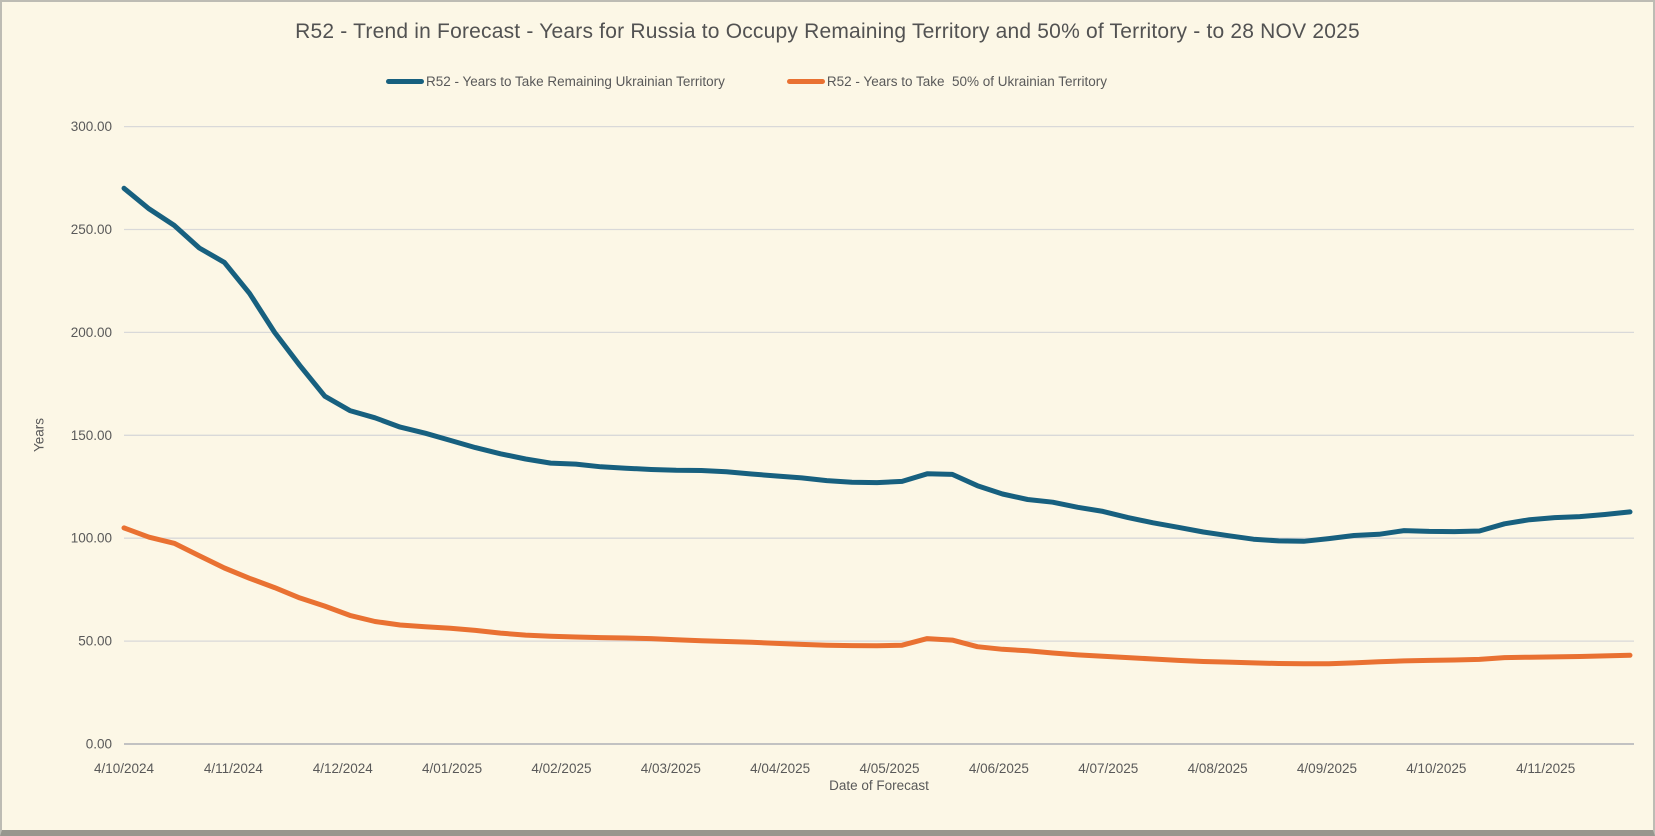 This screenshot has height=836, width=1655. What do you see at coordinates (879, 785) in the screenshot?
I see `x-axis-title: Date of Forecast` at bounding box center [879, 785].